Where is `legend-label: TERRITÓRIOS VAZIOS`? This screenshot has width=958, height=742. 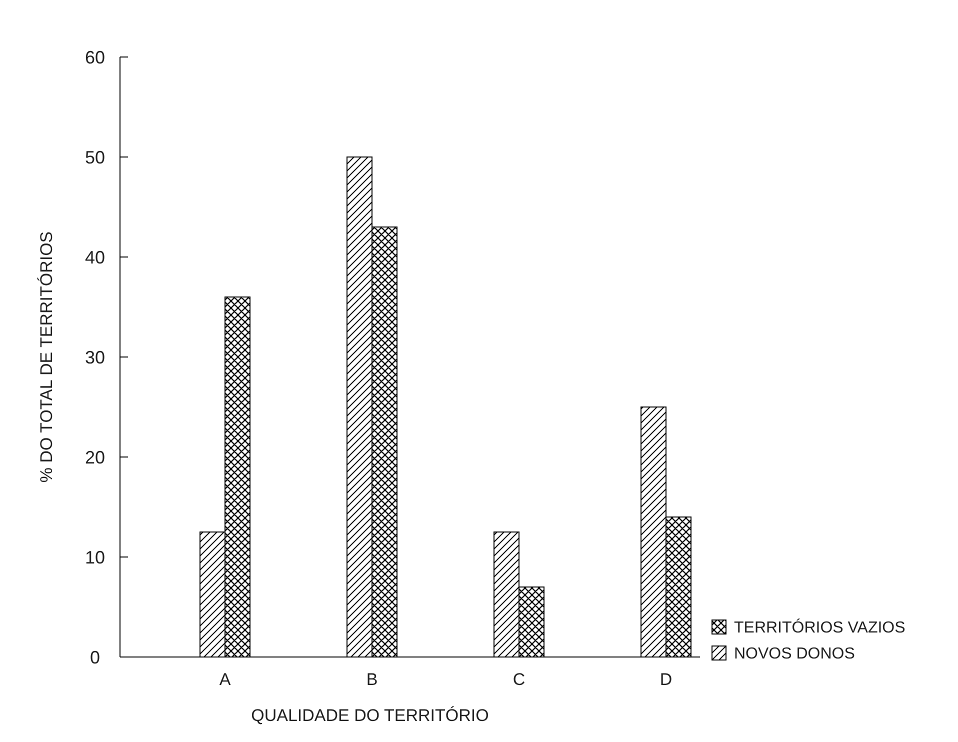 legend-label: TERRITÓRIOS VAZIOS is located at coordinates (820, 627).